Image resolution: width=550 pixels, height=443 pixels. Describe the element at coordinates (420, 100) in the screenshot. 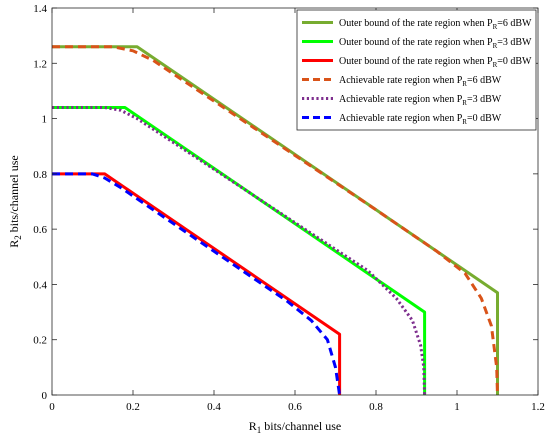

I see `legend-entry-5: Achievable rate region when PR=3 dBW` at that location.